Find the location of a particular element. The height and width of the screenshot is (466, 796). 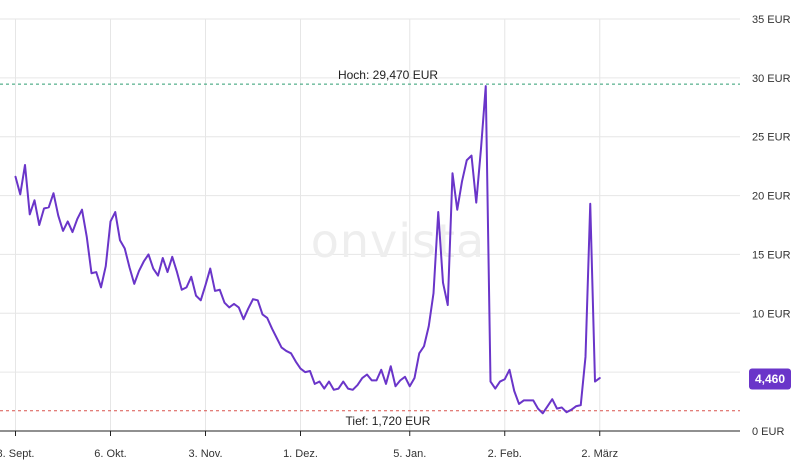

last-price-label: 4,460 is located at coordinates (770, 379).